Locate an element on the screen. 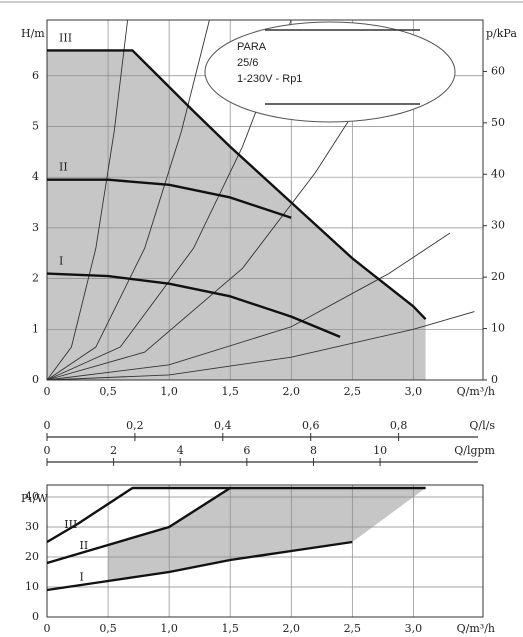 The height and width of the screenshot is (637, 523). secondary-tick-label: 0,8 is located at coordinates (399, 425).